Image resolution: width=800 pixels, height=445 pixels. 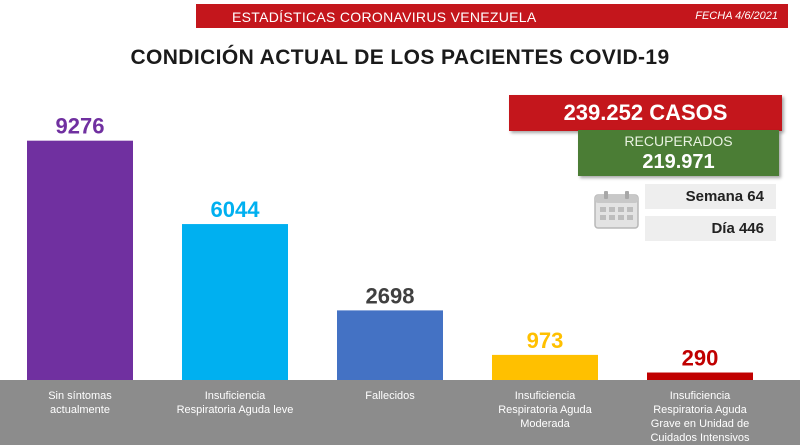 I want to click on data-label: 290, so click(x=700, y=358).